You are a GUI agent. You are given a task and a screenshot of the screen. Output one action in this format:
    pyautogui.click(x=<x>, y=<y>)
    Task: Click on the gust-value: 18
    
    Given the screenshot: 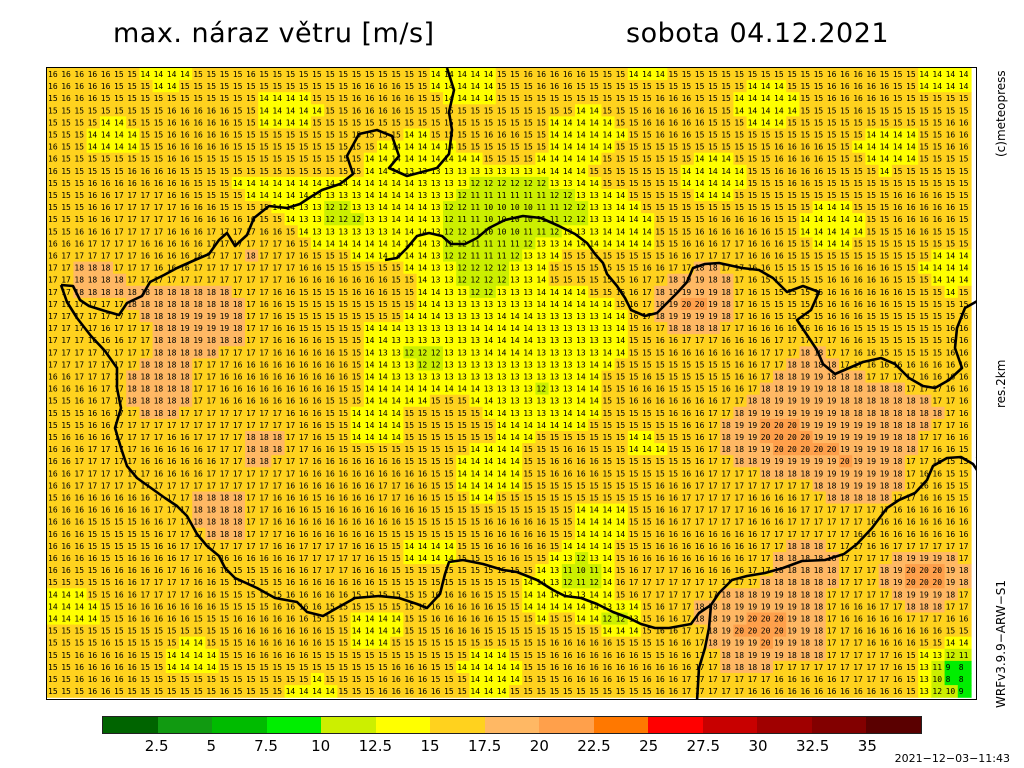 What is the action you would take?
    pyautogui.click(x=79, y=268)
    